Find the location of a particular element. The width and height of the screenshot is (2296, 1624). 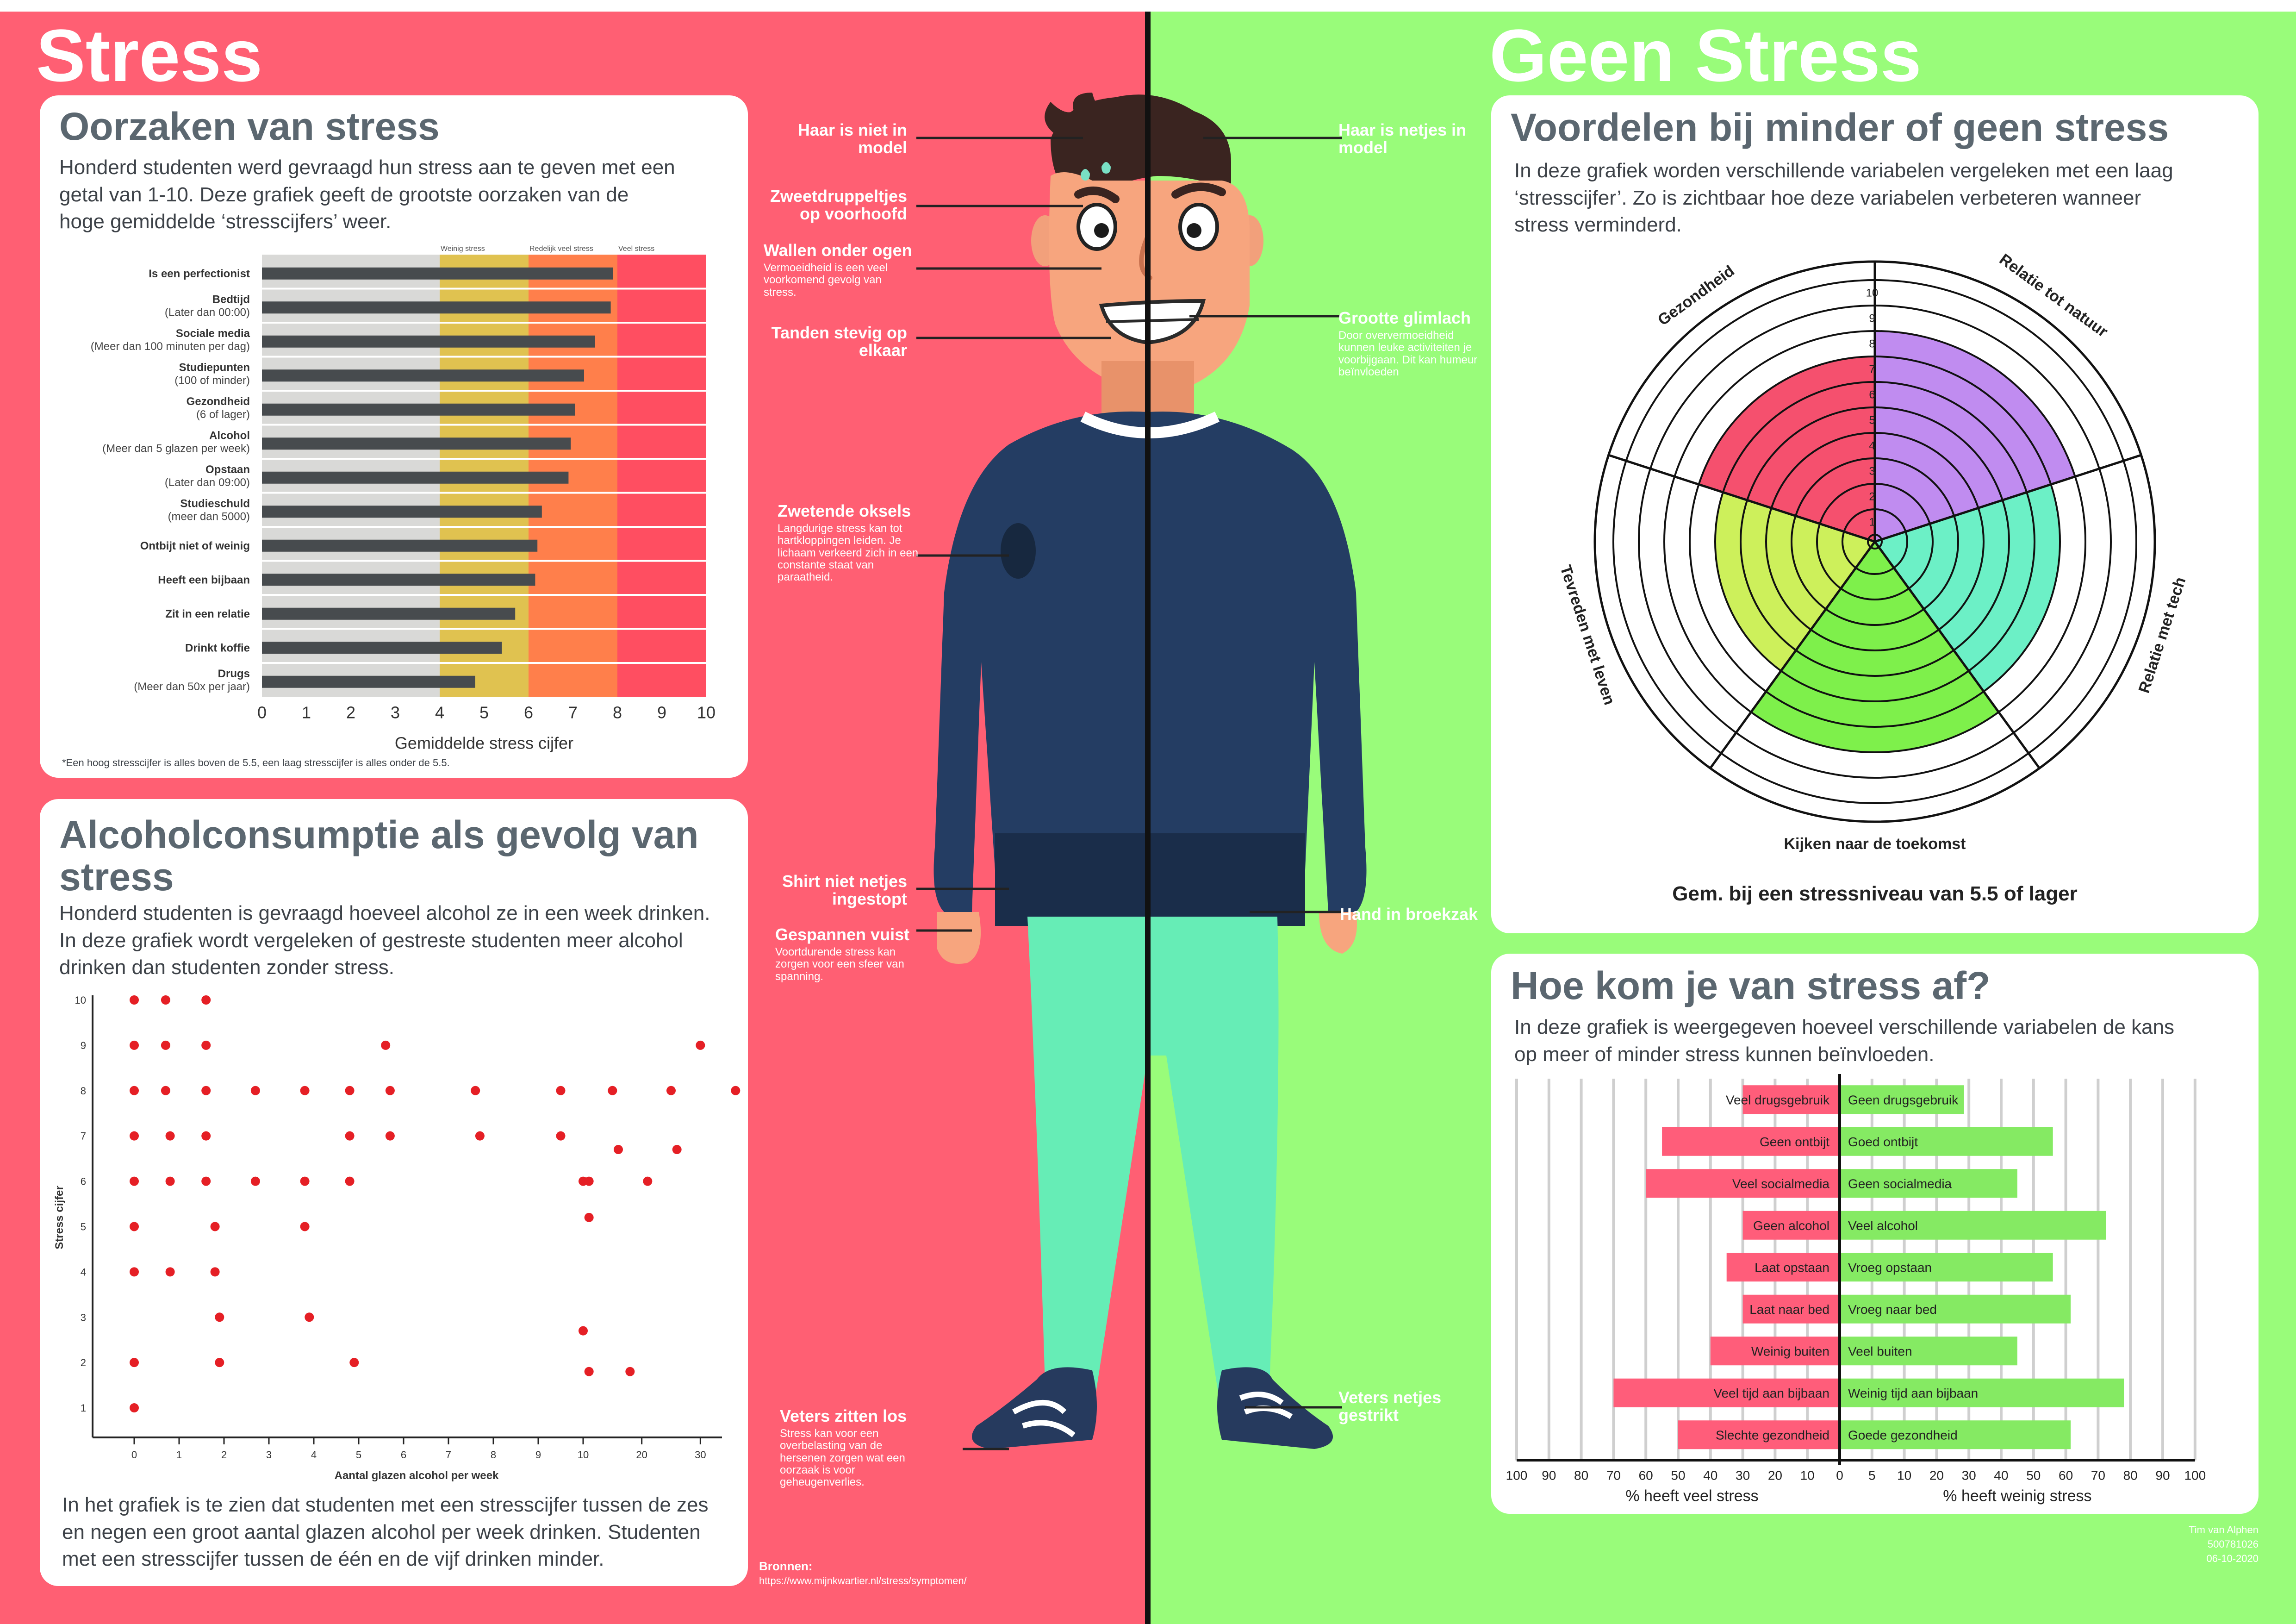

x-tick-label: 30 is located at coordinates (1743, 1475).